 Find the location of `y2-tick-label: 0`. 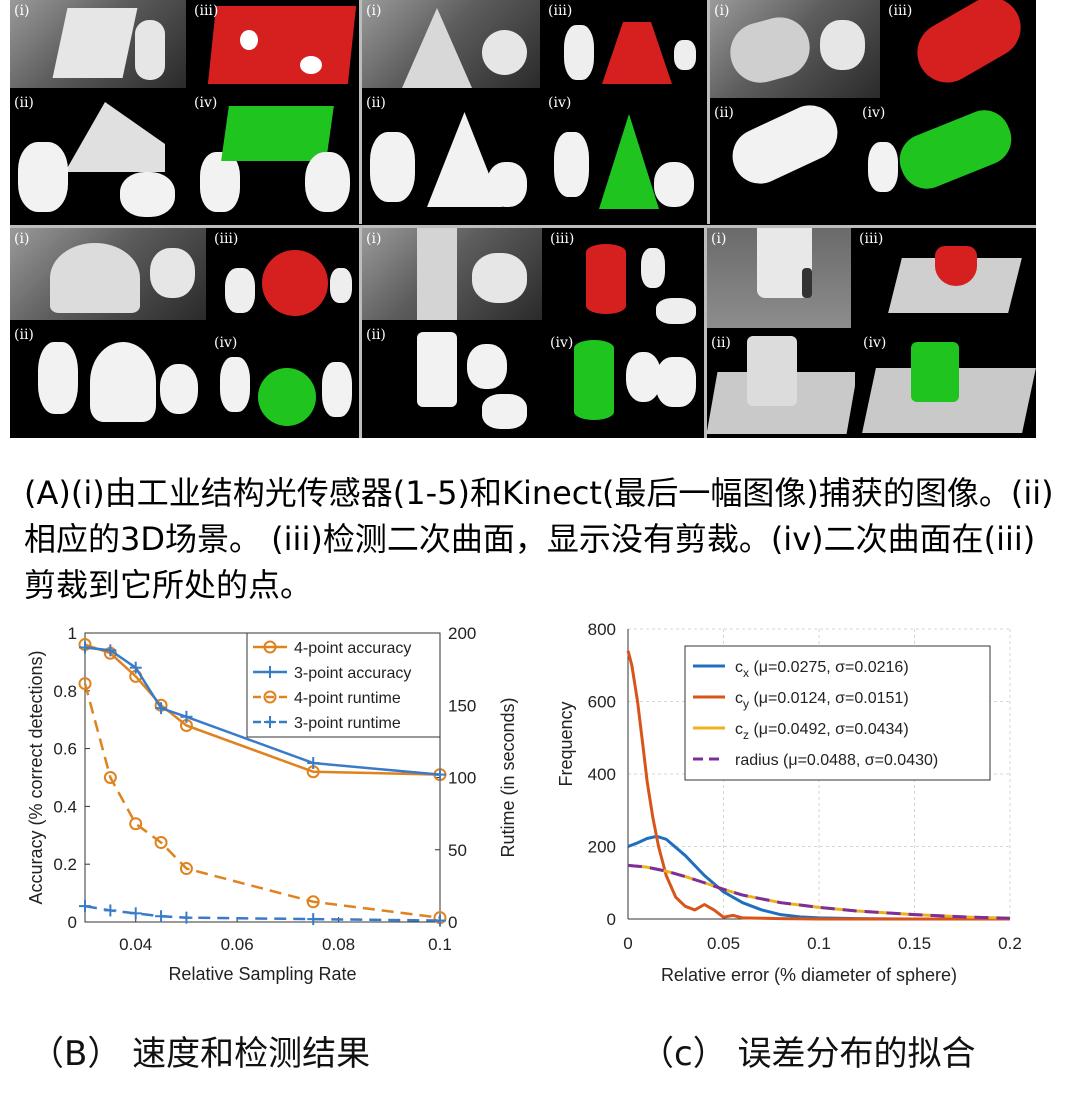

y2-tick-label: 0 is located at coordinates (452, 922).